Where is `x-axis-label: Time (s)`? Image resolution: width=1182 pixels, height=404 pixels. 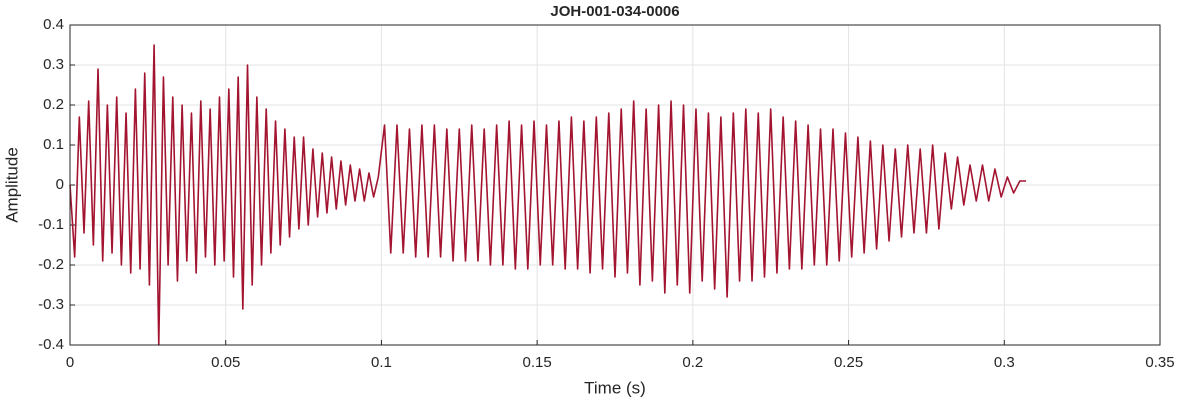 x-axis-label: Time (s) is located at coordinates (615, 387).